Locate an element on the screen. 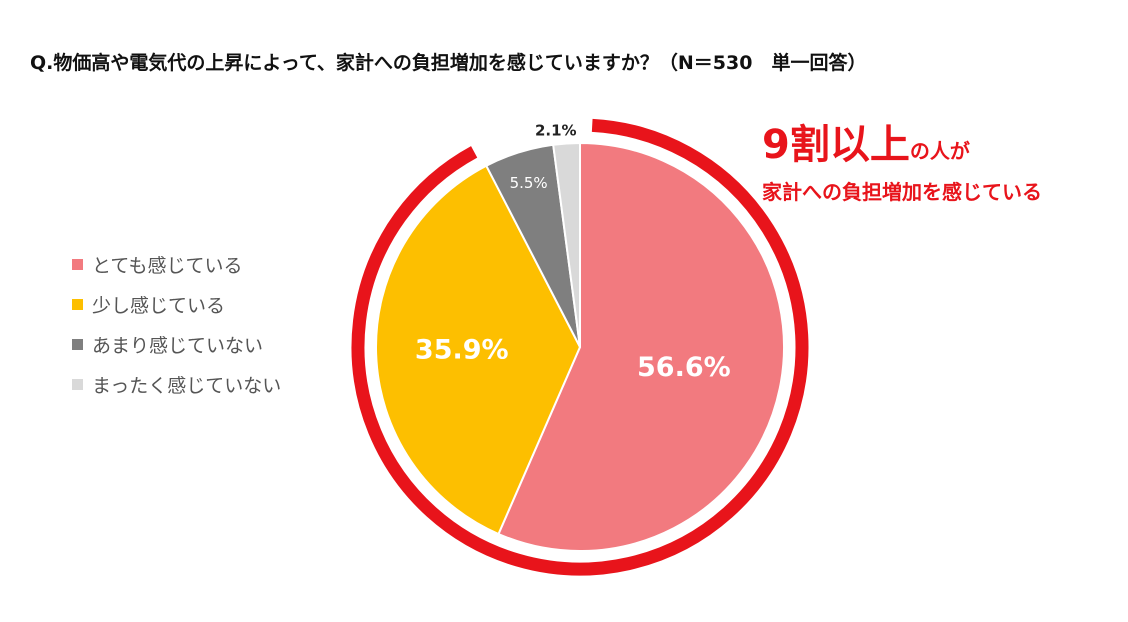 This screenshot has width=1128, height=622. legend-swatch-not-much is located at coordinates (77, 344).